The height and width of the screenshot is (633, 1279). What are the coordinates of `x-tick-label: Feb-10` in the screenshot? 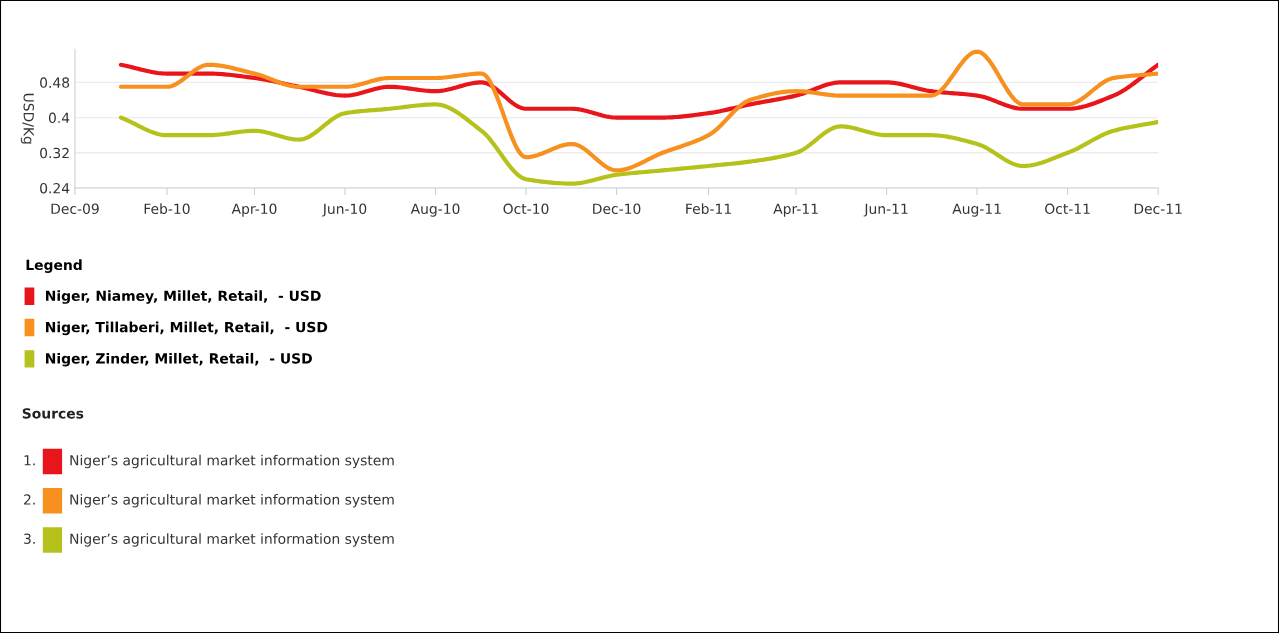 It's located at (167, 209).